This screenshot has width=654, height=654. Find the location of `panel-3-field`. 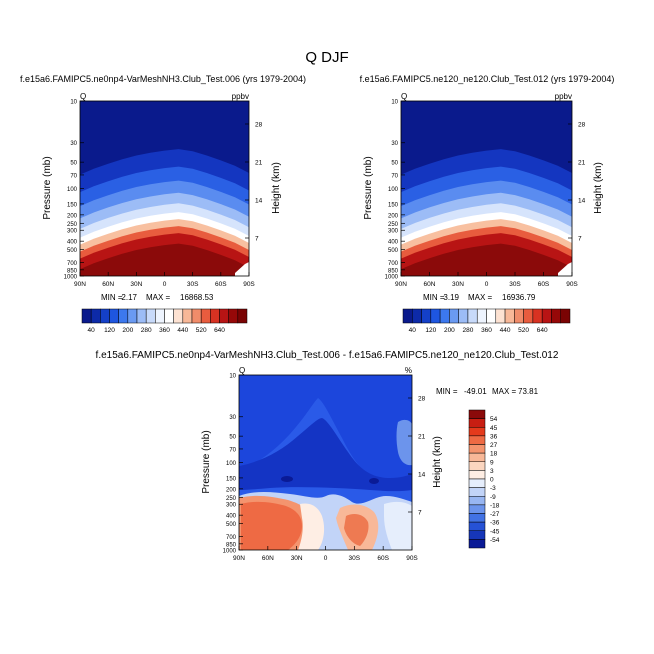

panel-3-field is located at coordinates (325, 462).